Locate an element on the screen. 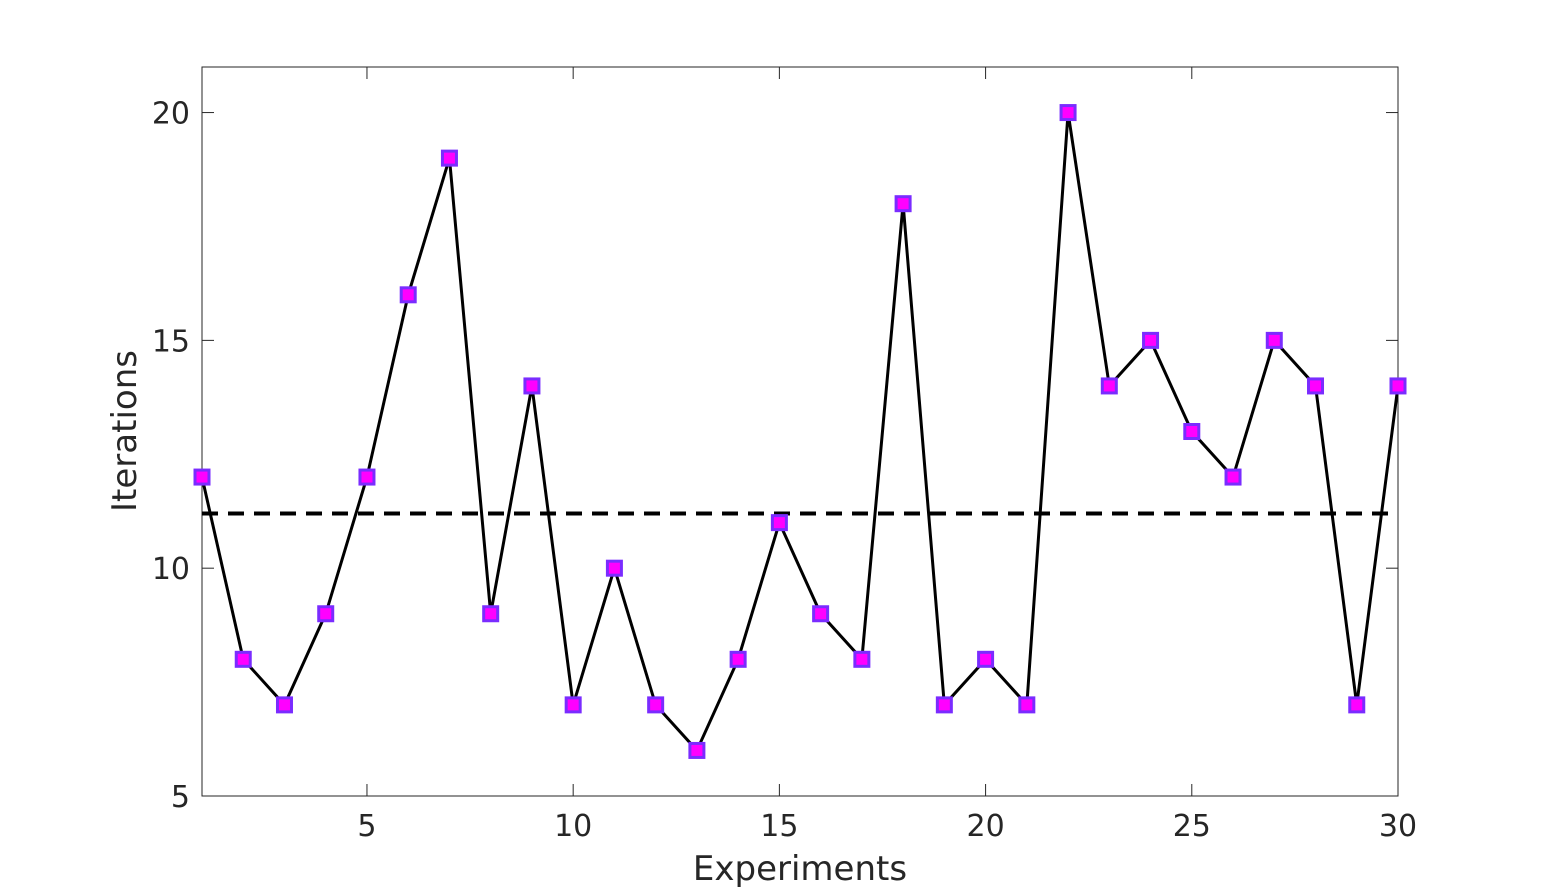 This screenshot has width=1546, height=894. x-tick-label-1: 10 is located at coordinates (573, 826).